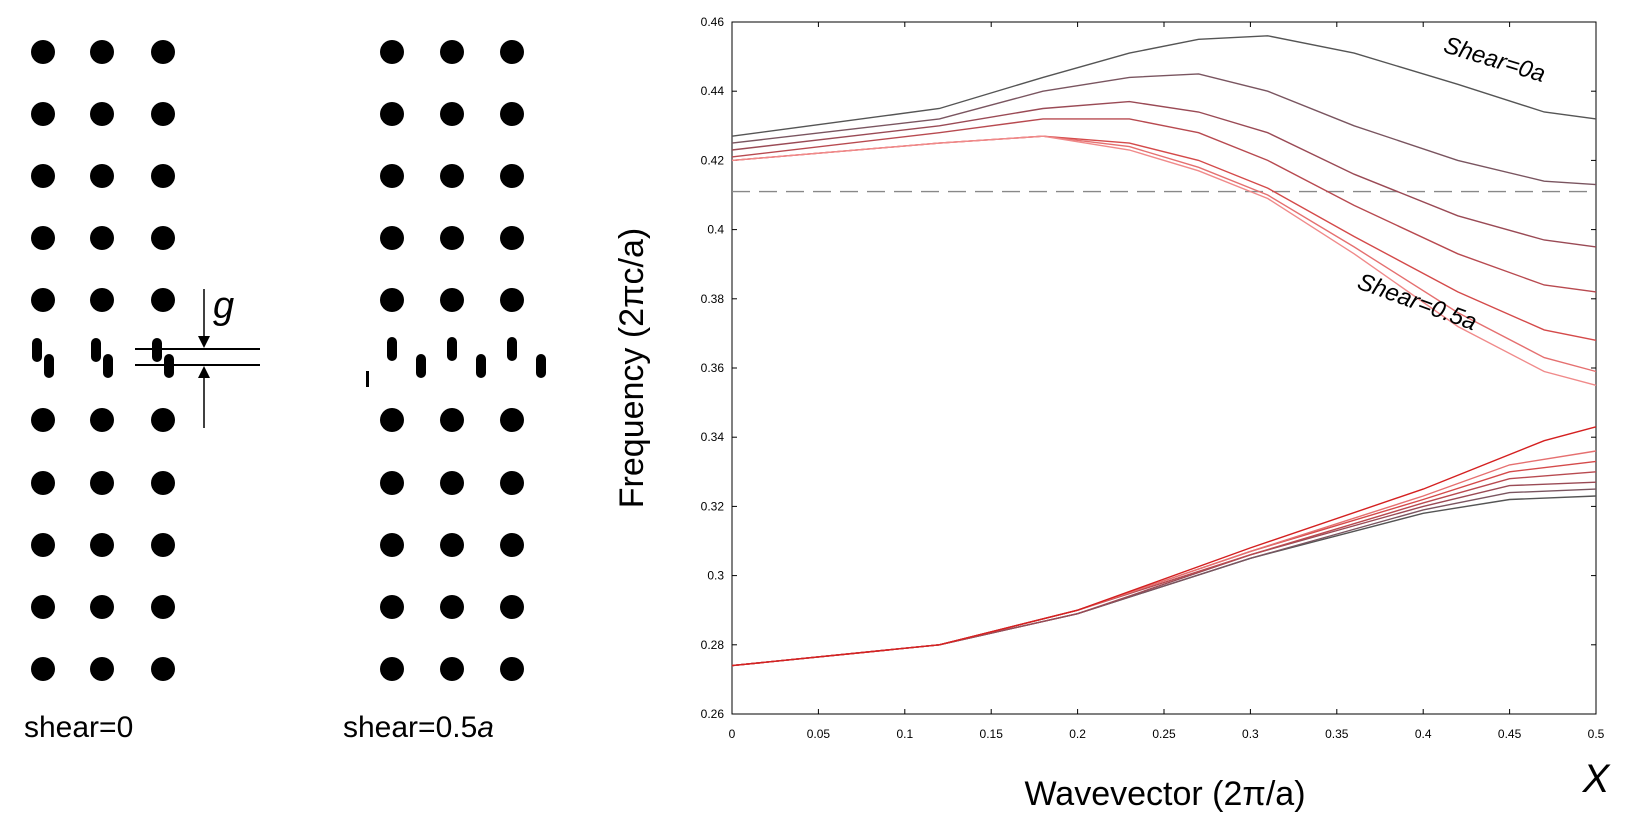 This screenshot has height=819, width=1626. What do you see at coordinates (78, 727) in the screenshot?
I see `panel-label-shear-0: shear=0` at bounding box center [78, 727].